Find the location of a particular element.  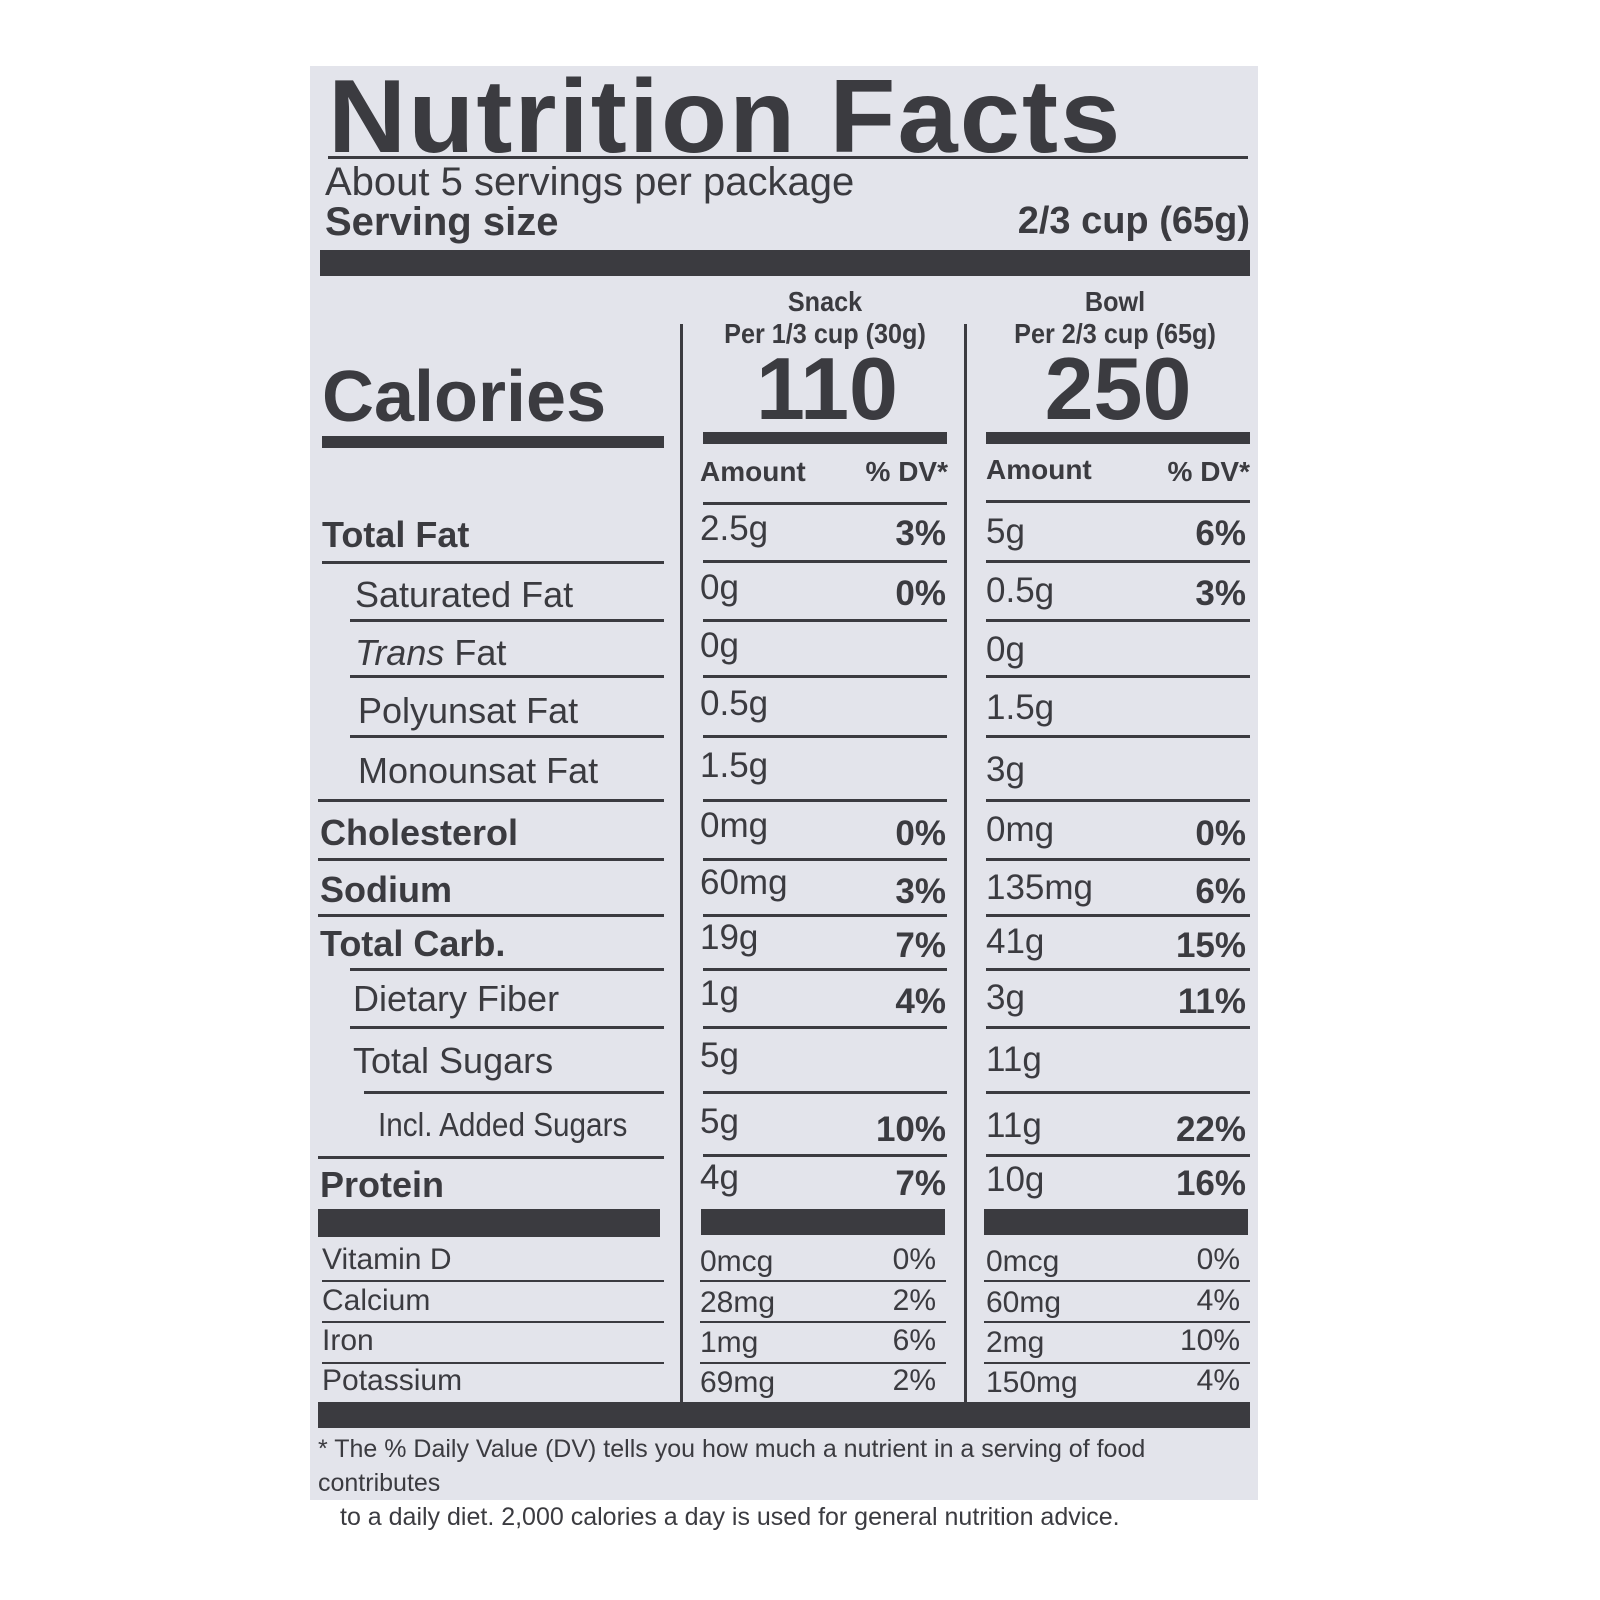

vitamin-label-vitamin-d: Vitamin D is located at coordinates (387, 1259).